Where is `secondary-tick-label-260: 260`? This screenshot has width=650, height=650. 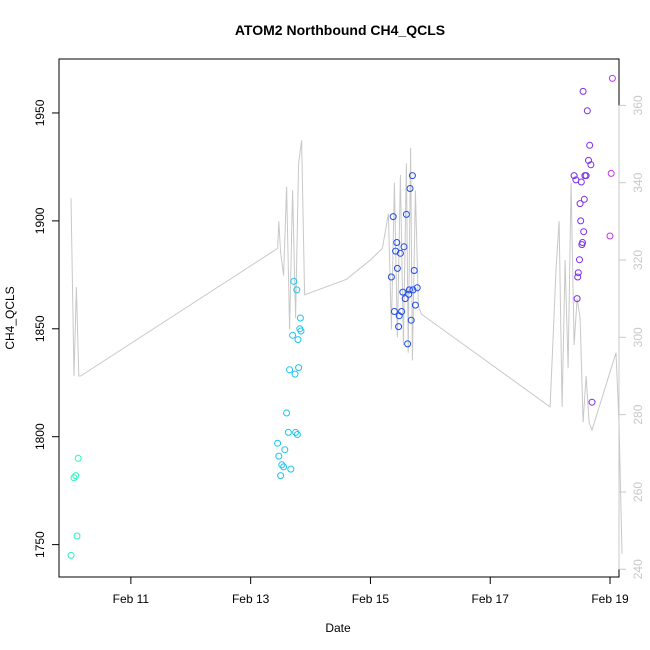 secondary-tick-label-260: 260 is located at coordinates (638, 492).